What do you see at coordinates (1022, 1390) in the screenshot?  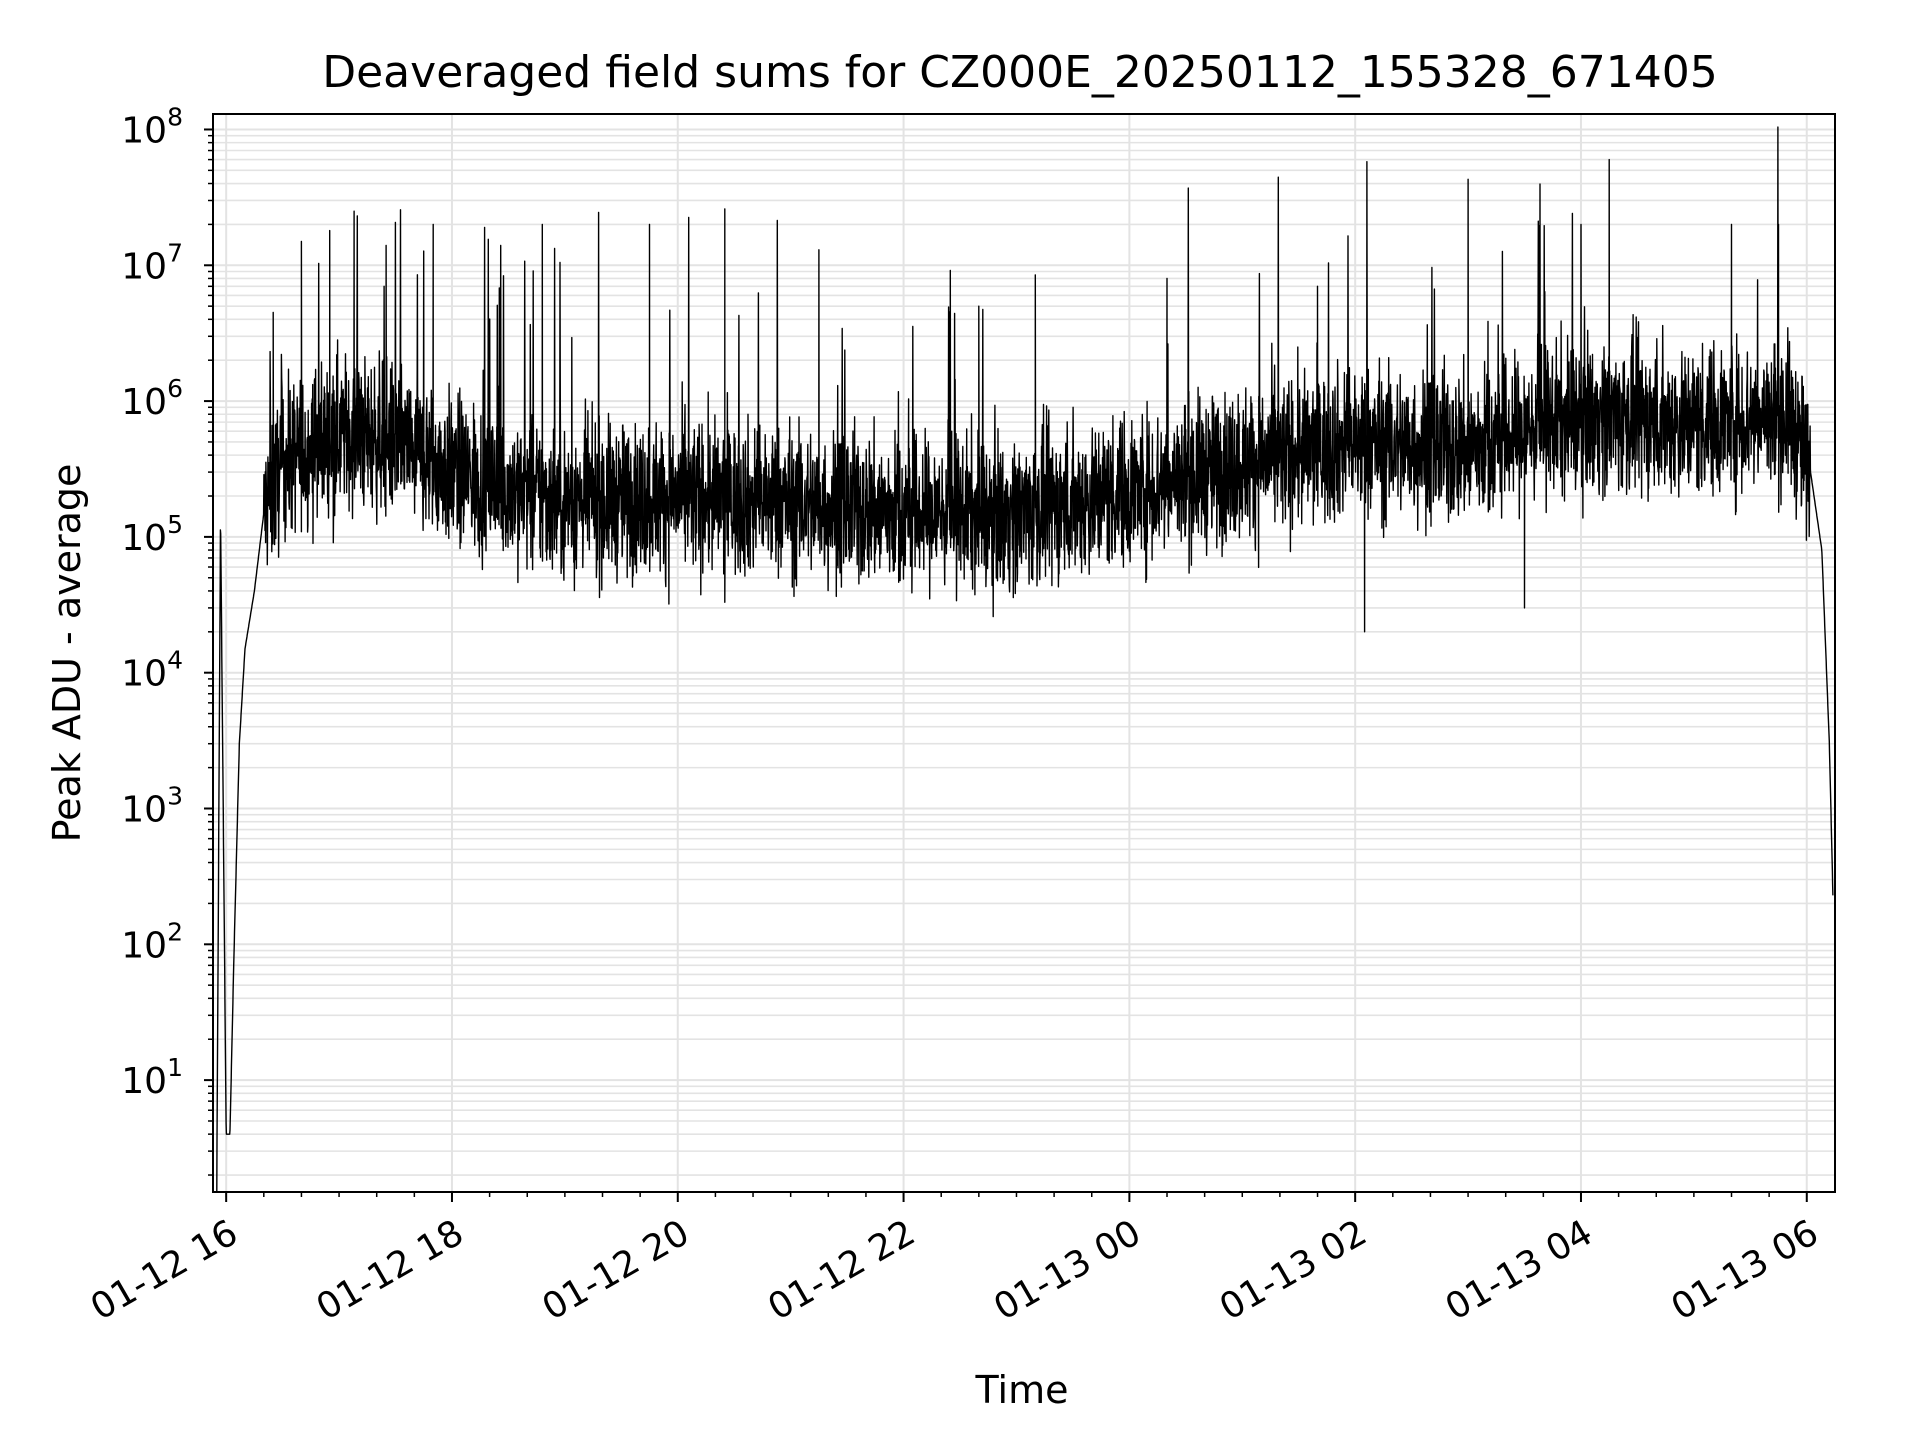 I see `x-axis-label: Time` at bounding box center [1022, 1390].